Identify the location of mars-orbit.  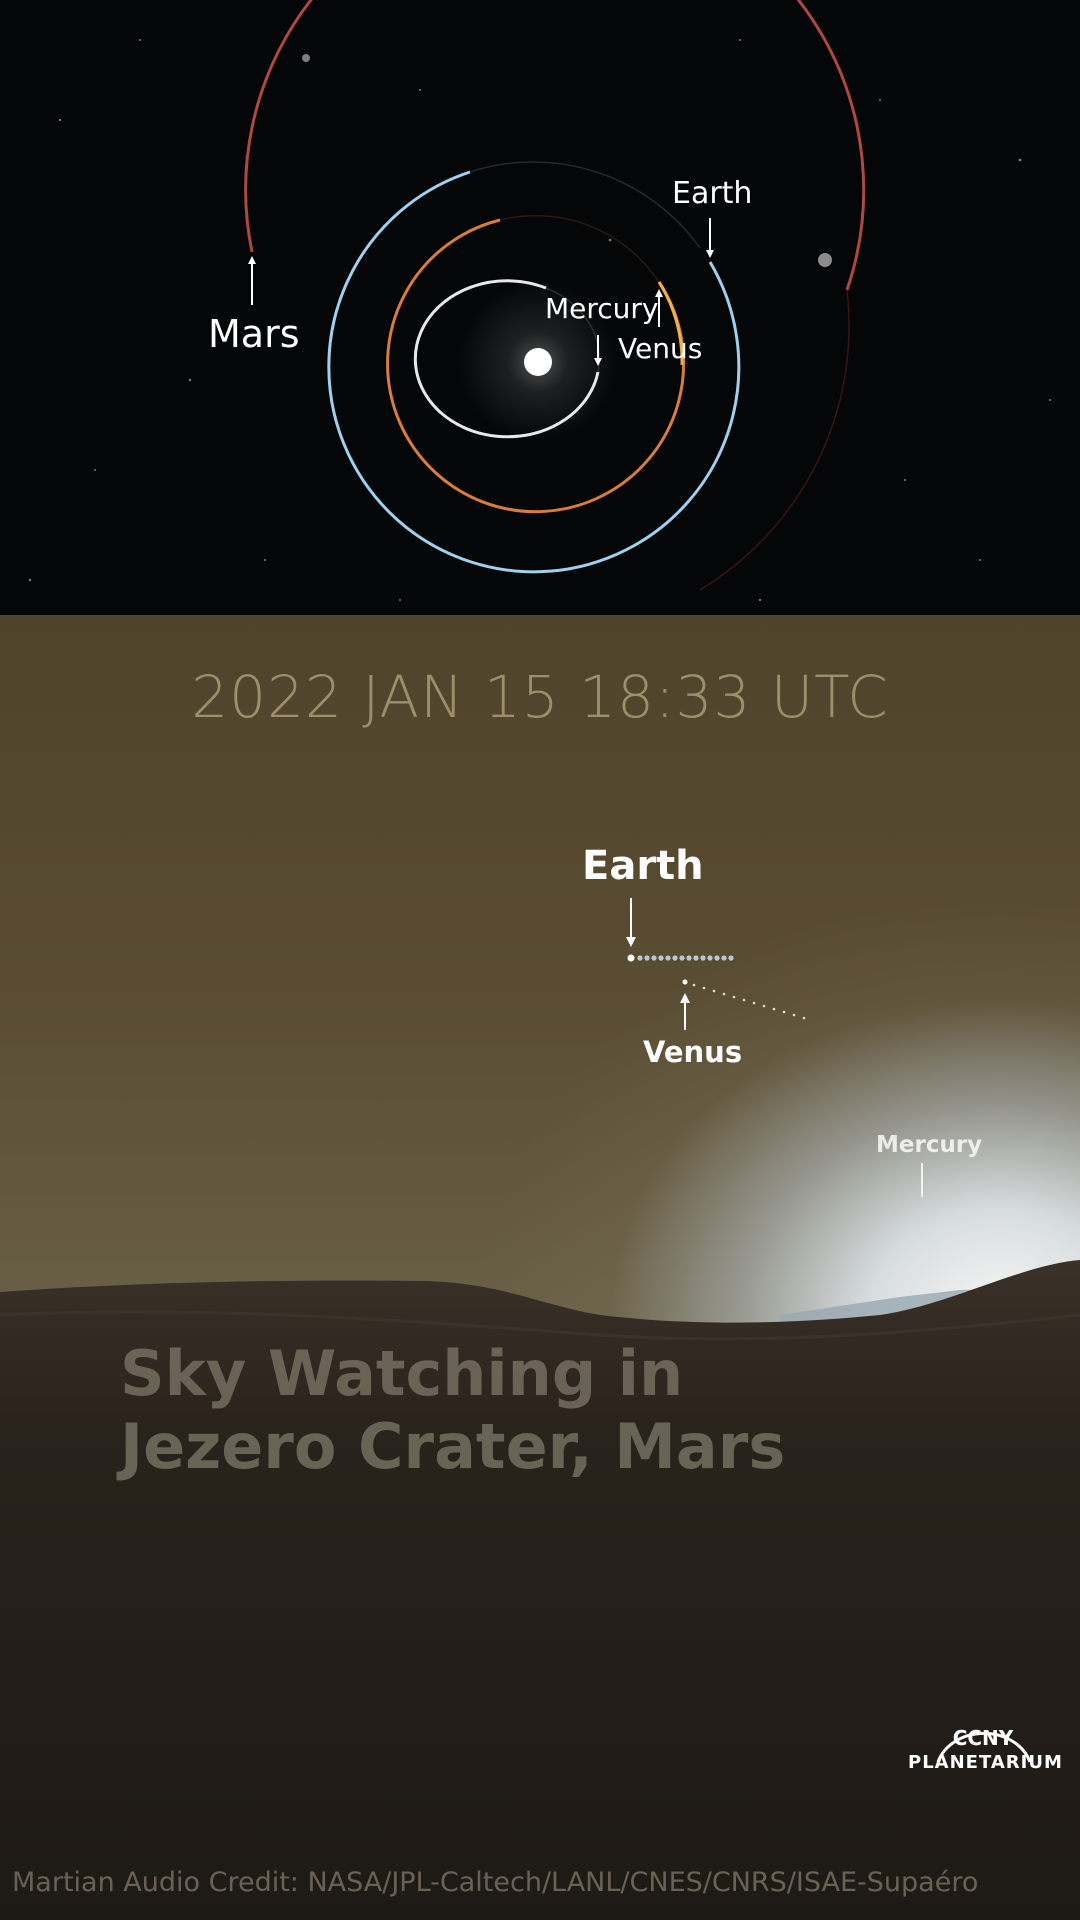
(555, 145).